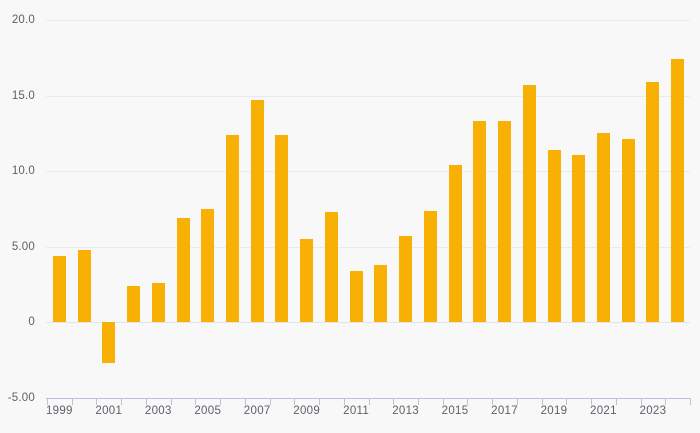  I want to click on x-axis-label: 2015, so click(455, 411).